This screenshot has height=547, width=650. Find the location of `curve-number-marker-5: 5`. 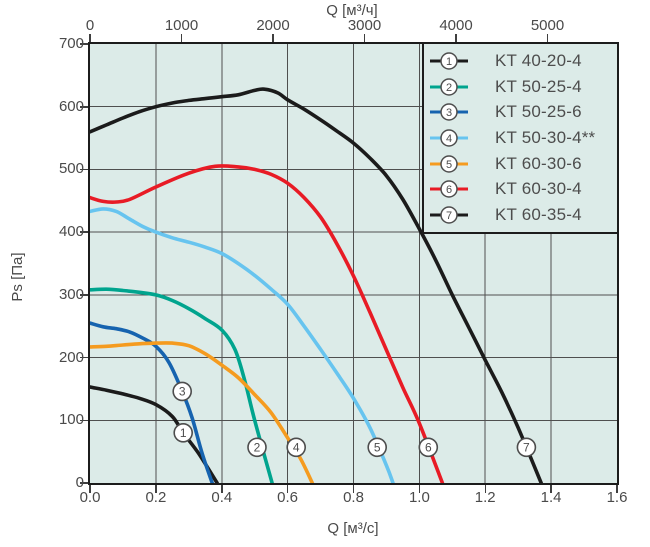

curve-number-marker-5: 5 is located at coordinates (377, 447).